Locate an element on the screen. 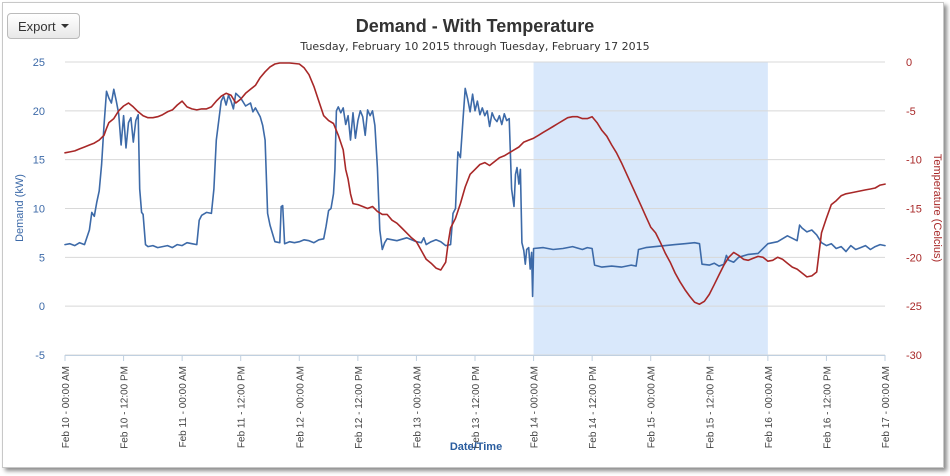 The width and height of the screenshot is (950, 476). export-button-label: Export is located at coordinates (37, 26).